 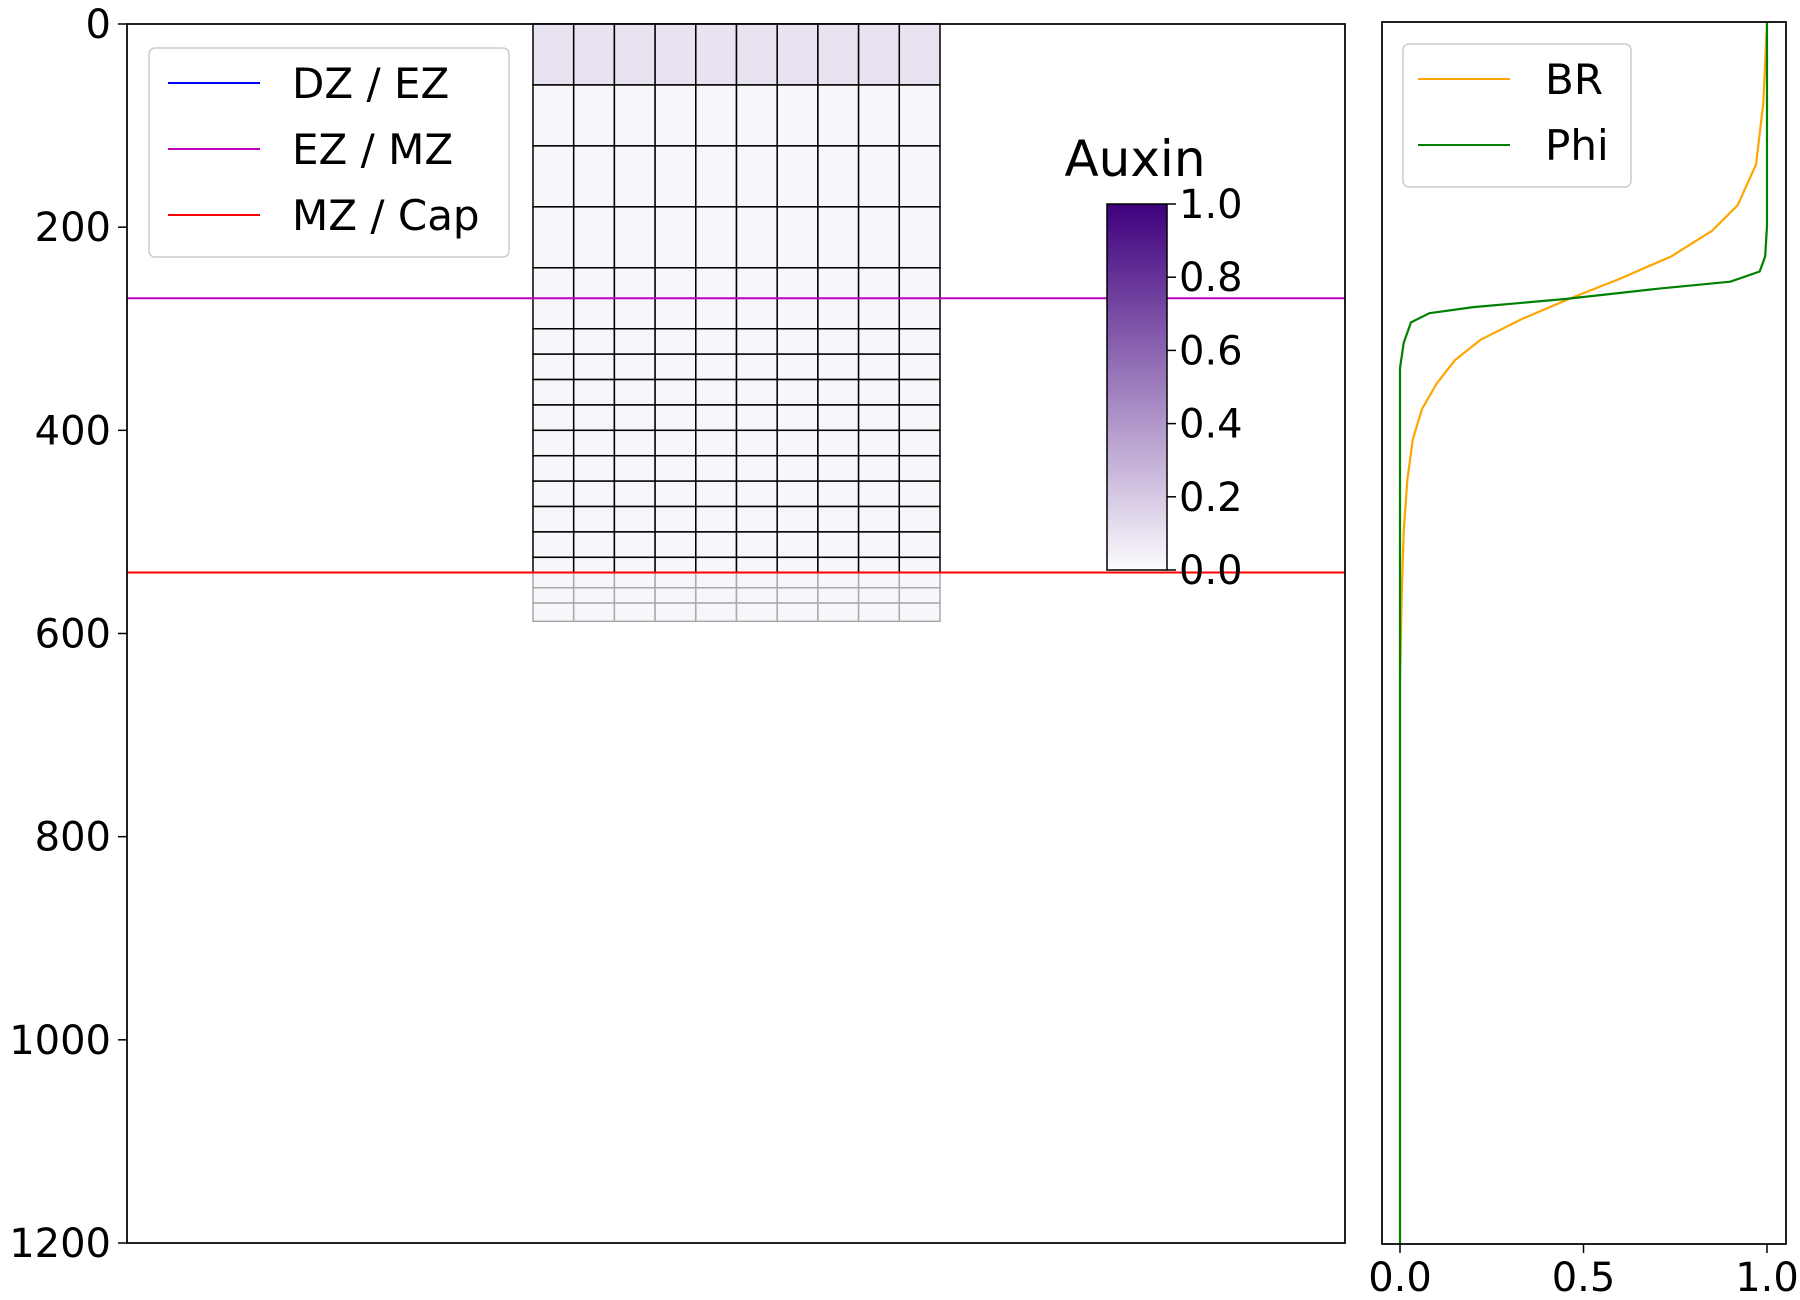 What do you see at coordinates (1211, 425) in the screenshot?
I see `colorbar-tick-label: 0.4` at bounding box center [1211, 425].